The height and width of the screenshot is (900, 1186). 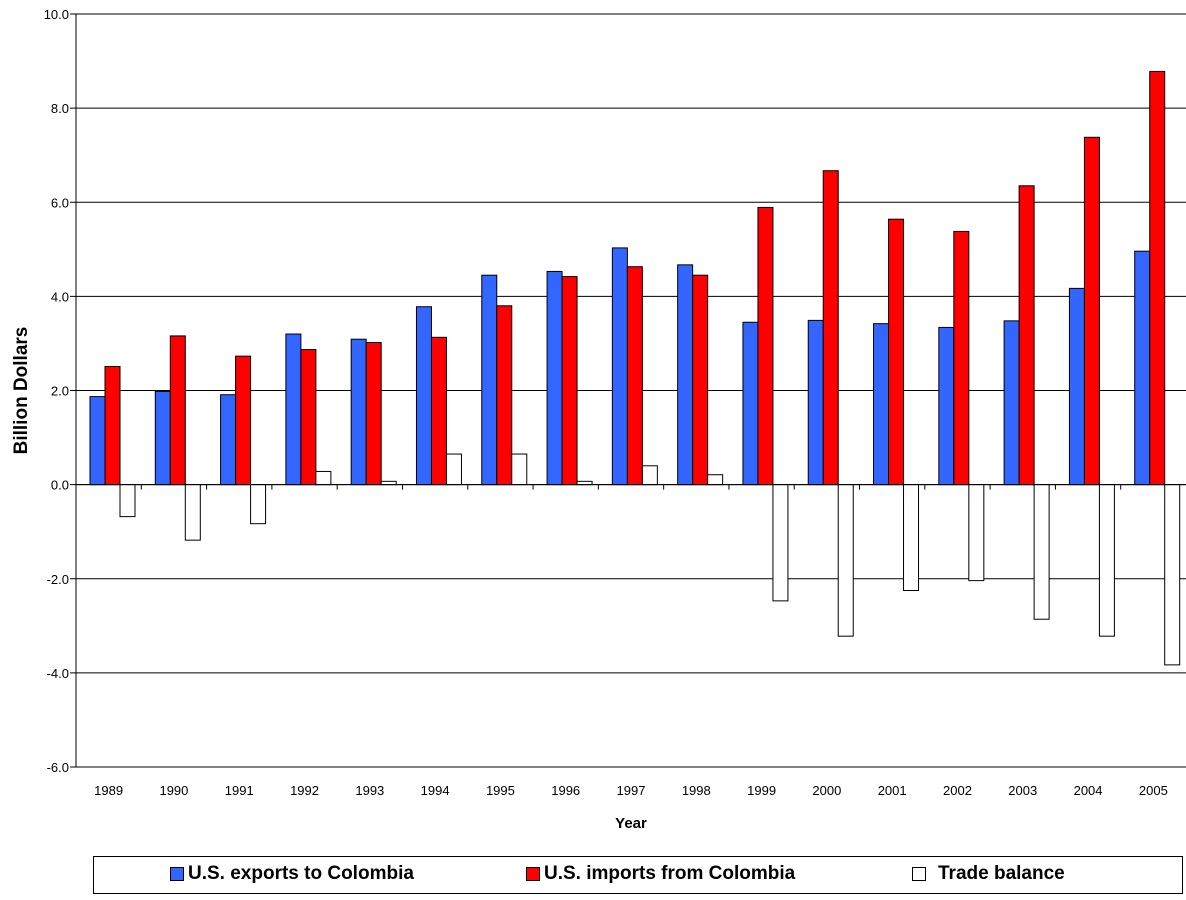 I want to click on bar-0-1997, so click(x=619, y=366).